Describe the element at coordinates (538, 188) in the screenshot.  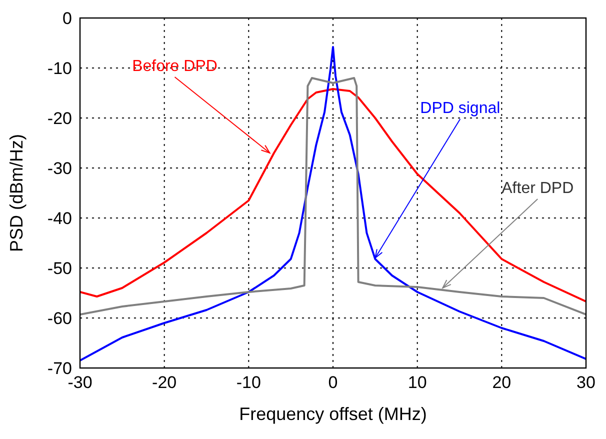
I see `annotation: After DPD` at that location.